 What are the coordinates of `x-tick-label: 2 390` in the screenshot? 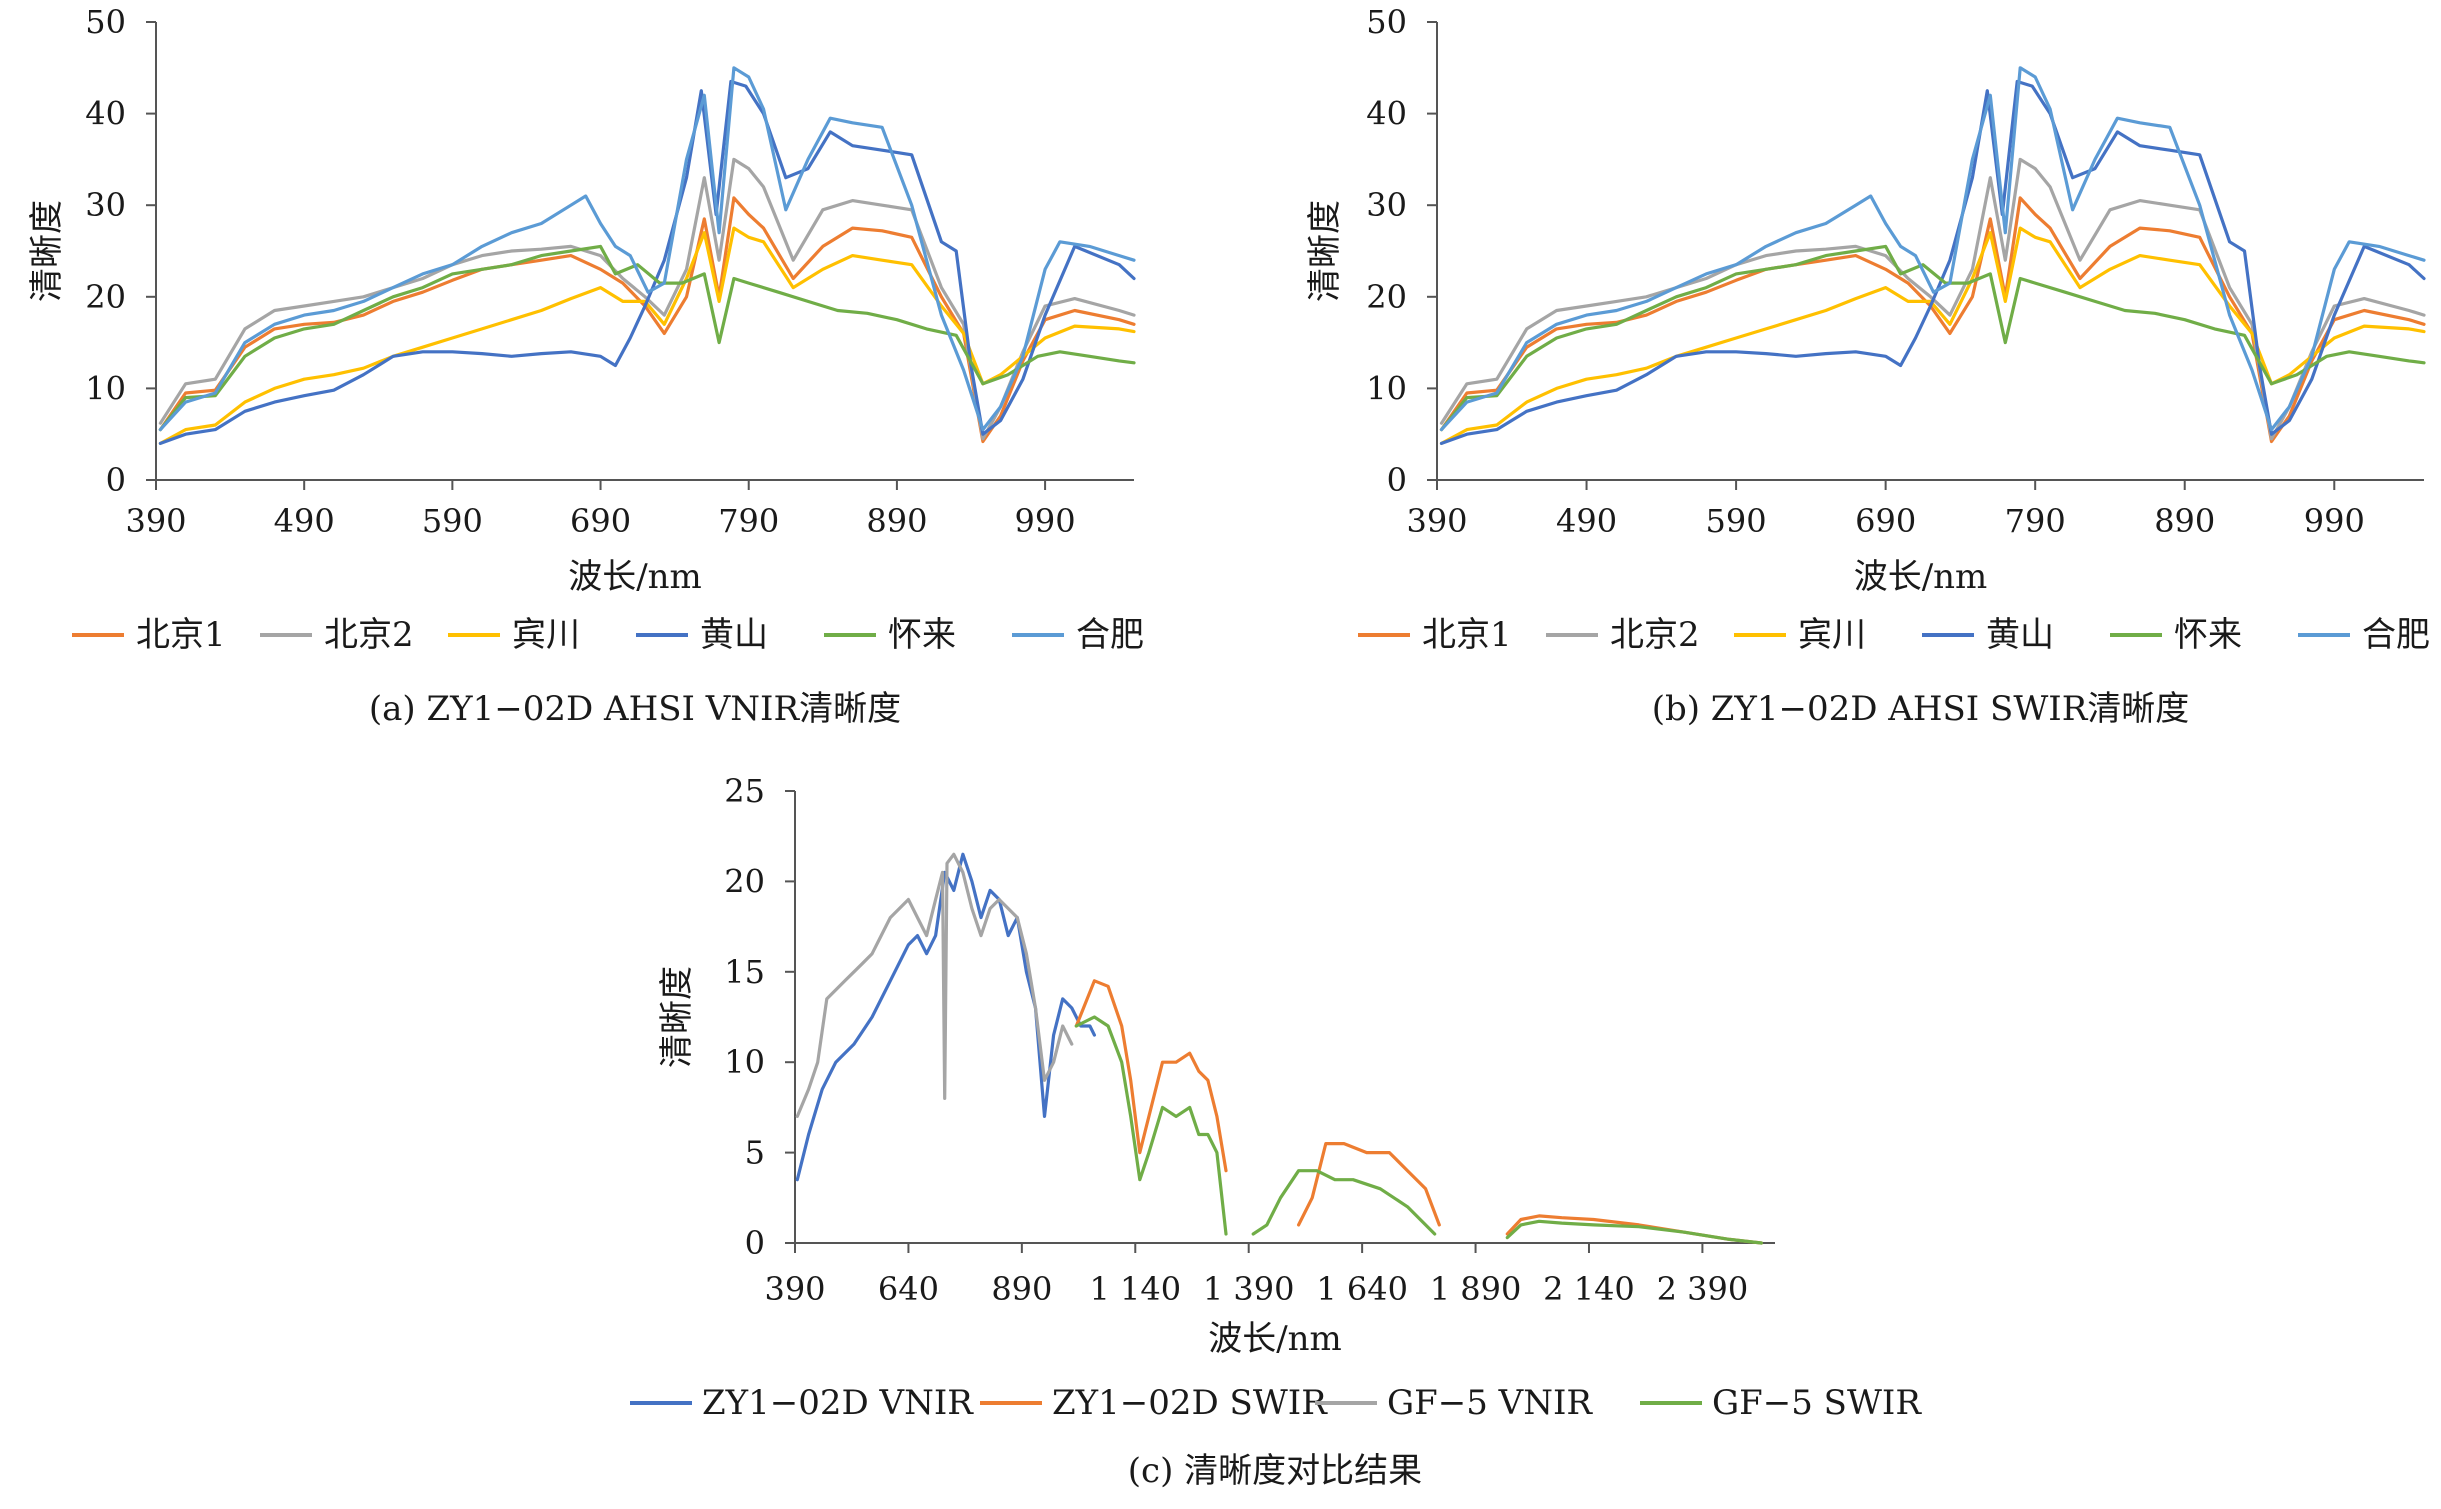 It's located at (1703, 1289).